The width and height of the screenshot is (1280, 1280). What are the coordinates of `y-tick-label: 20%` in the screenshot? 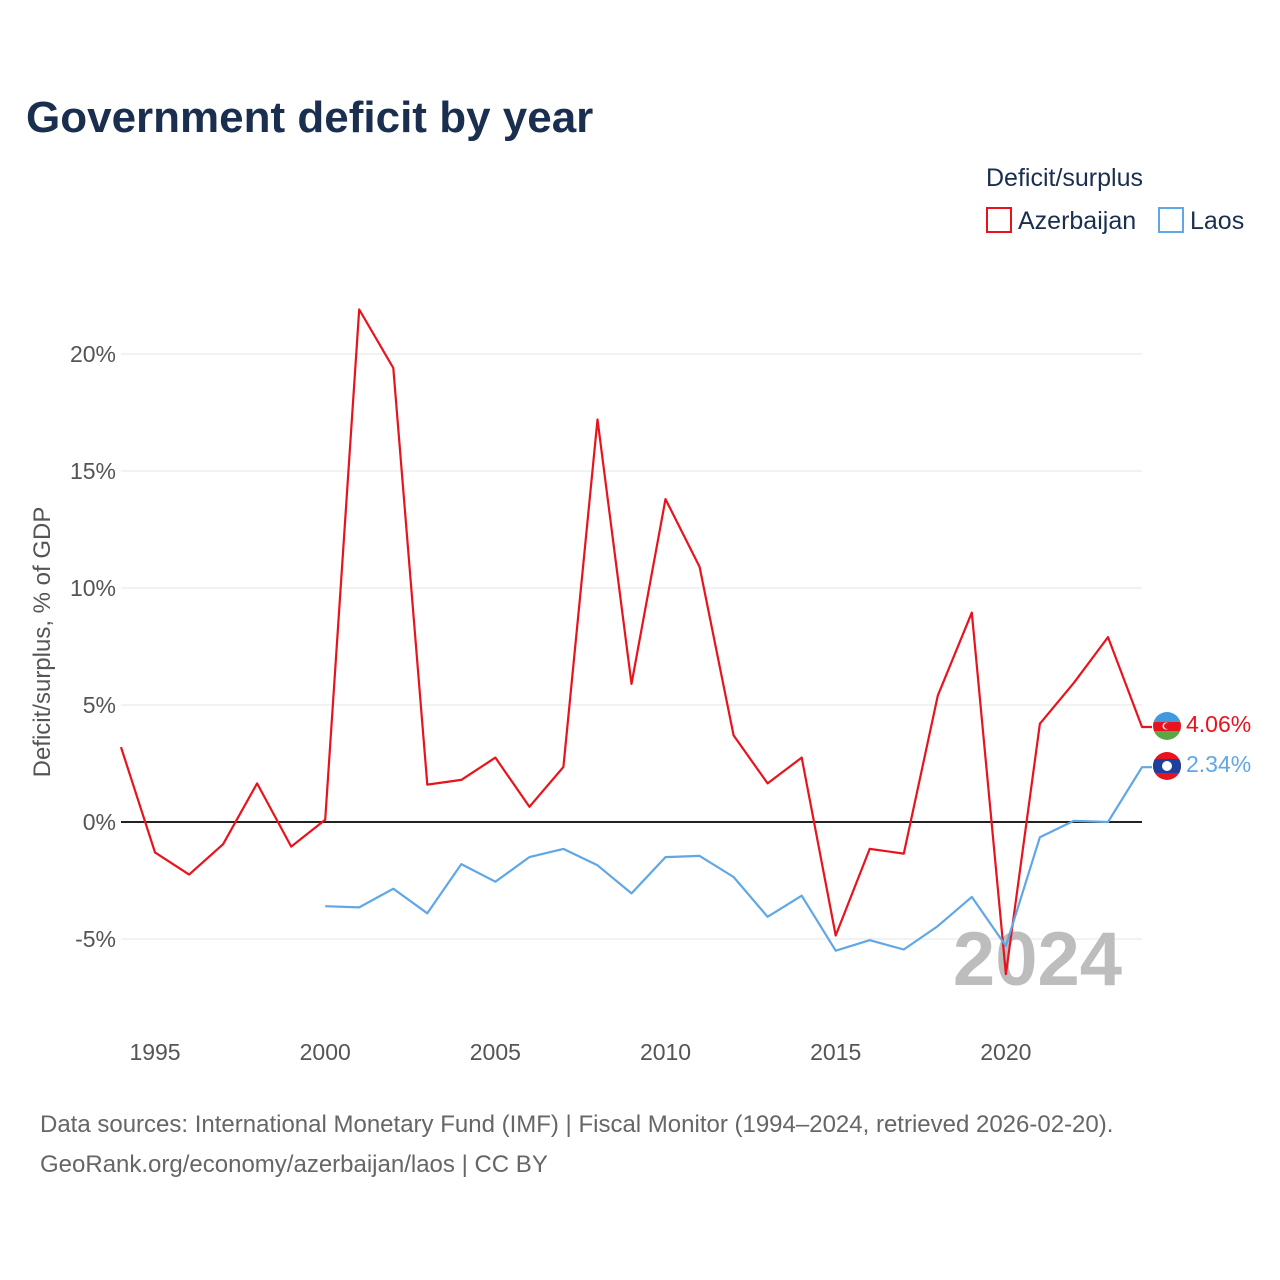 It's located at (93, 354).